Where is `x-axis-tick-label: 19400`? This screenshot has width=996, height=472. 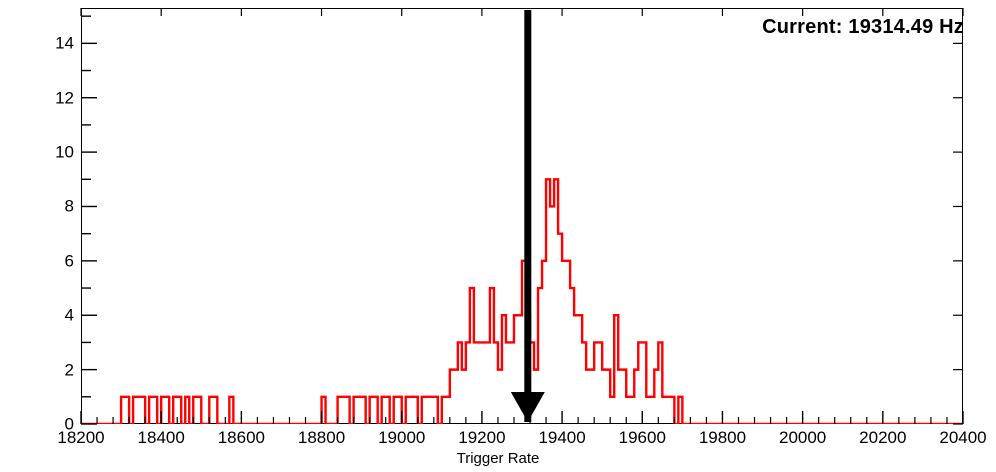 x-axis-tick-label: 19400 is located at coordinates (562, 437).